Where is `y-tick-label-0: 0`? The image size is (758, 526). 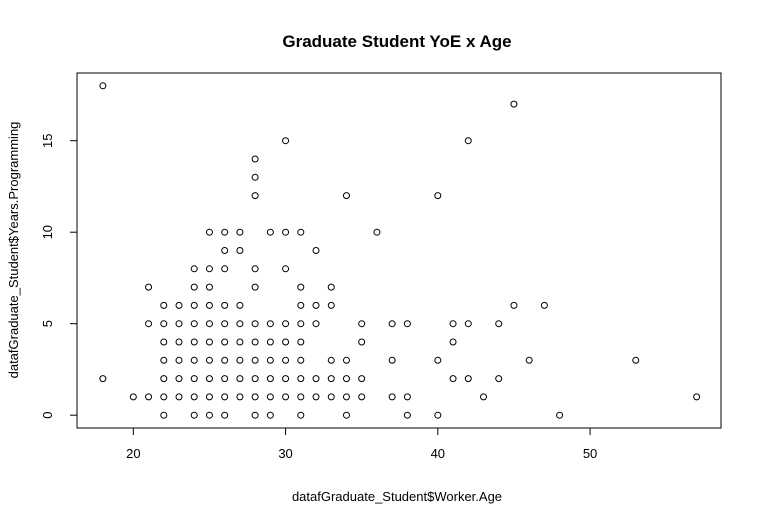
y-tick-label-0: 0 is located at coordinates (47, 415).